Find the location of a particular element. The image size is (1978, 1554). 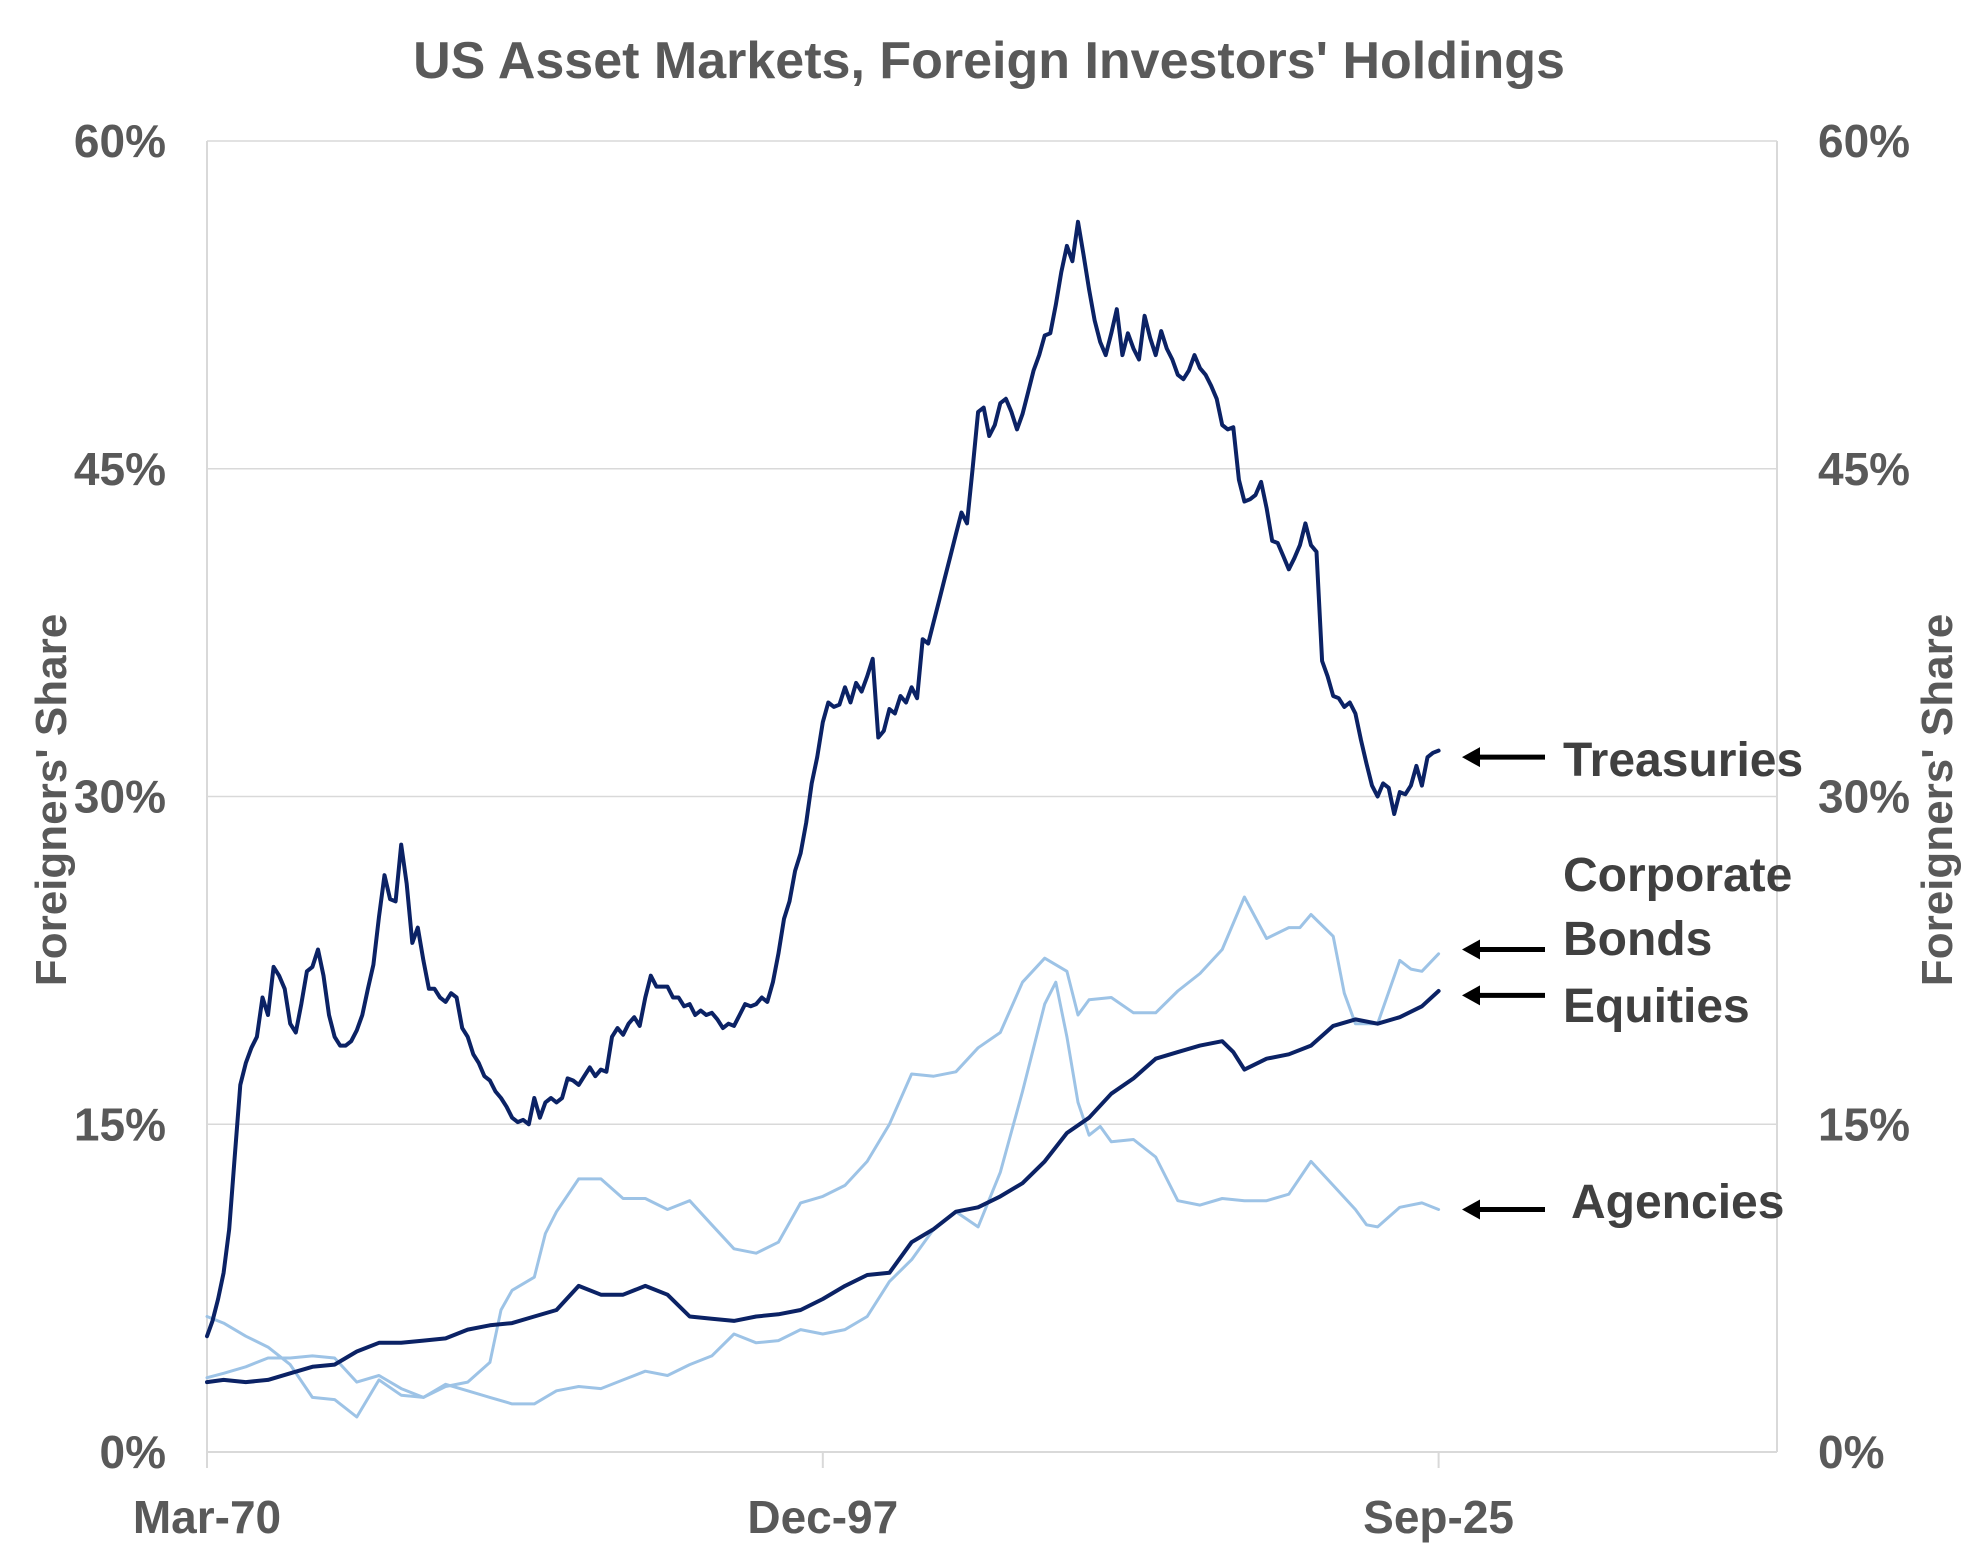

y-axis-left-ticks: 0% 15% 30% 45% 60% is located at coordinates (120, 796).